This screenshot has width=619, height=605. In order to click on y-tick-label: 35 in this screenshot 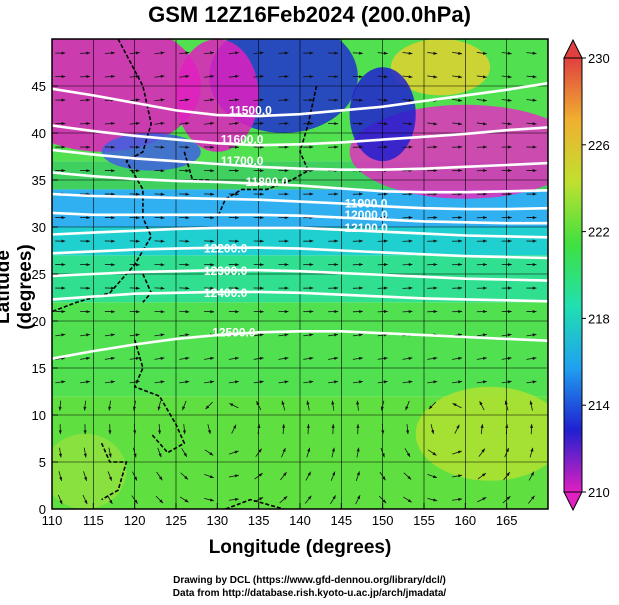, I will do `click(39, 180)`.